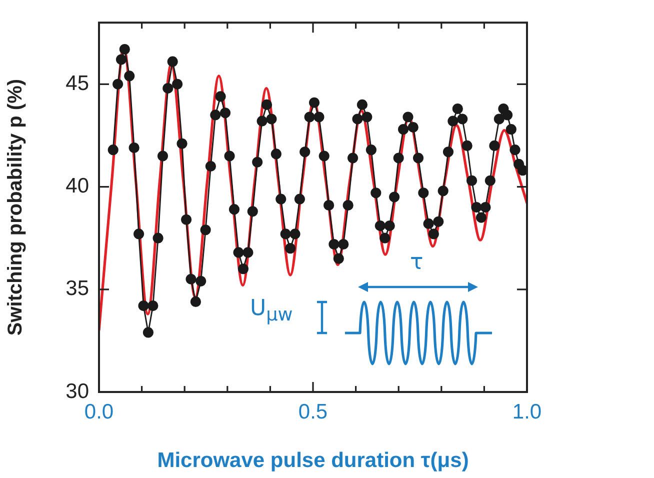  I want to click on y-tick-label: 40, so click(77, 186).